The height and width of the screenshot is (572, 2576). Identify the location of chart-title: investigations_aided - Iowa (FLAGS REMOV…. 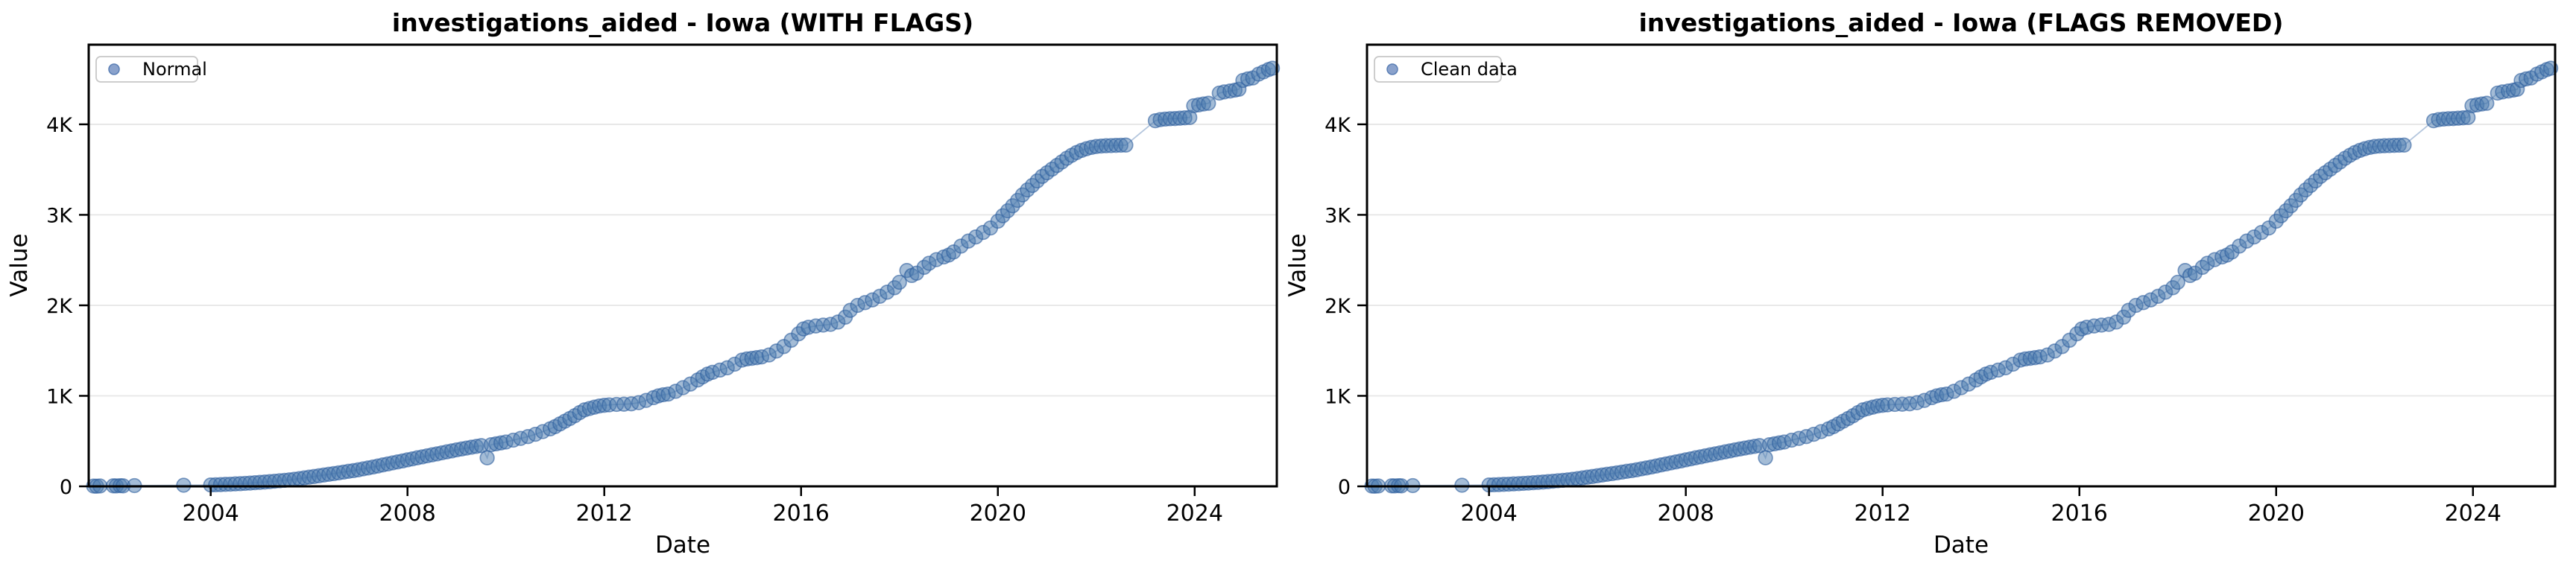
(1961, 22).